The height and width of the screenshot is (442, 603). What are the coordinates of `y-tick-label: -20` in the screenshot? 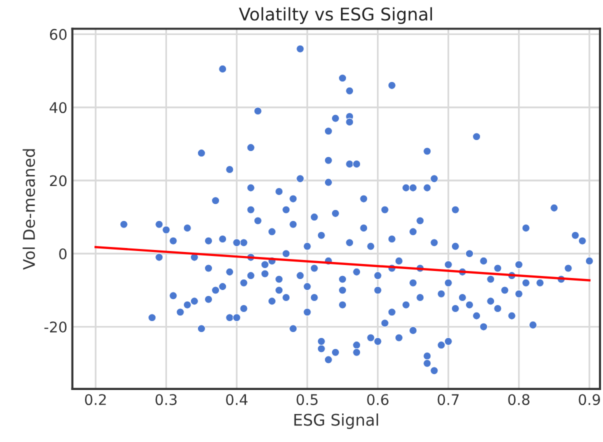 It's located at (55, 327).